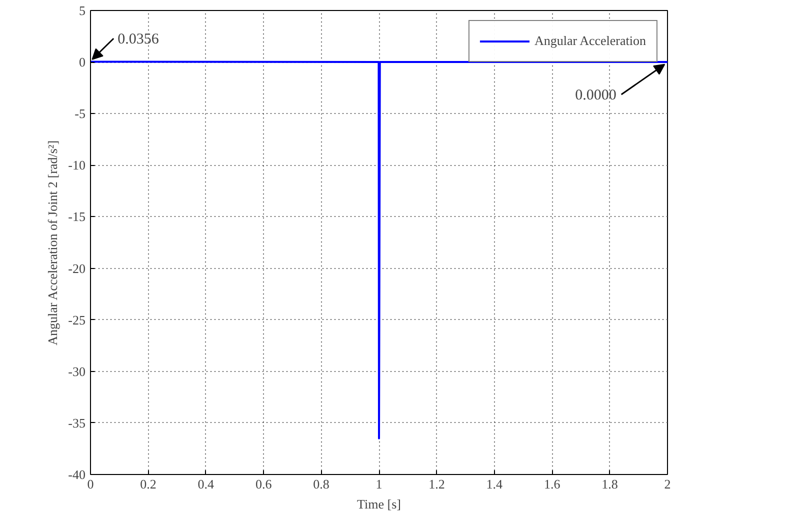 The height and width of the screenshot is (519, 787). Describe the element at coordinates (206, 484) in the screenshot. I see `x-tick-label: 0.4` at that location.